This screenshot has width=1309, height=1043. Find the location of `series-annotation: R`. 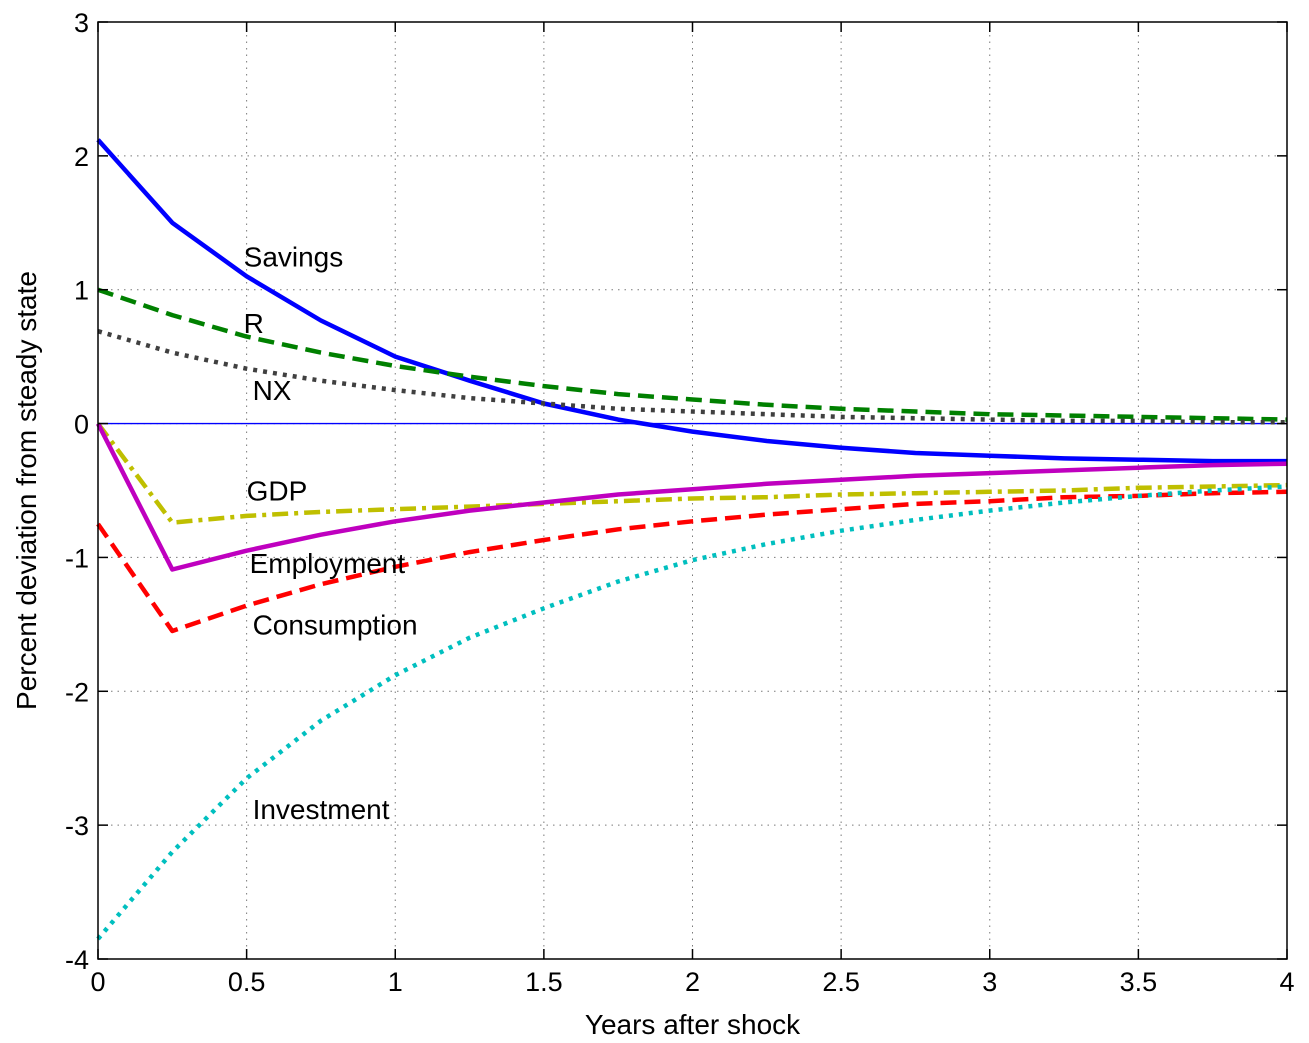

series-annotation: R is located at coordinates (254, 323).